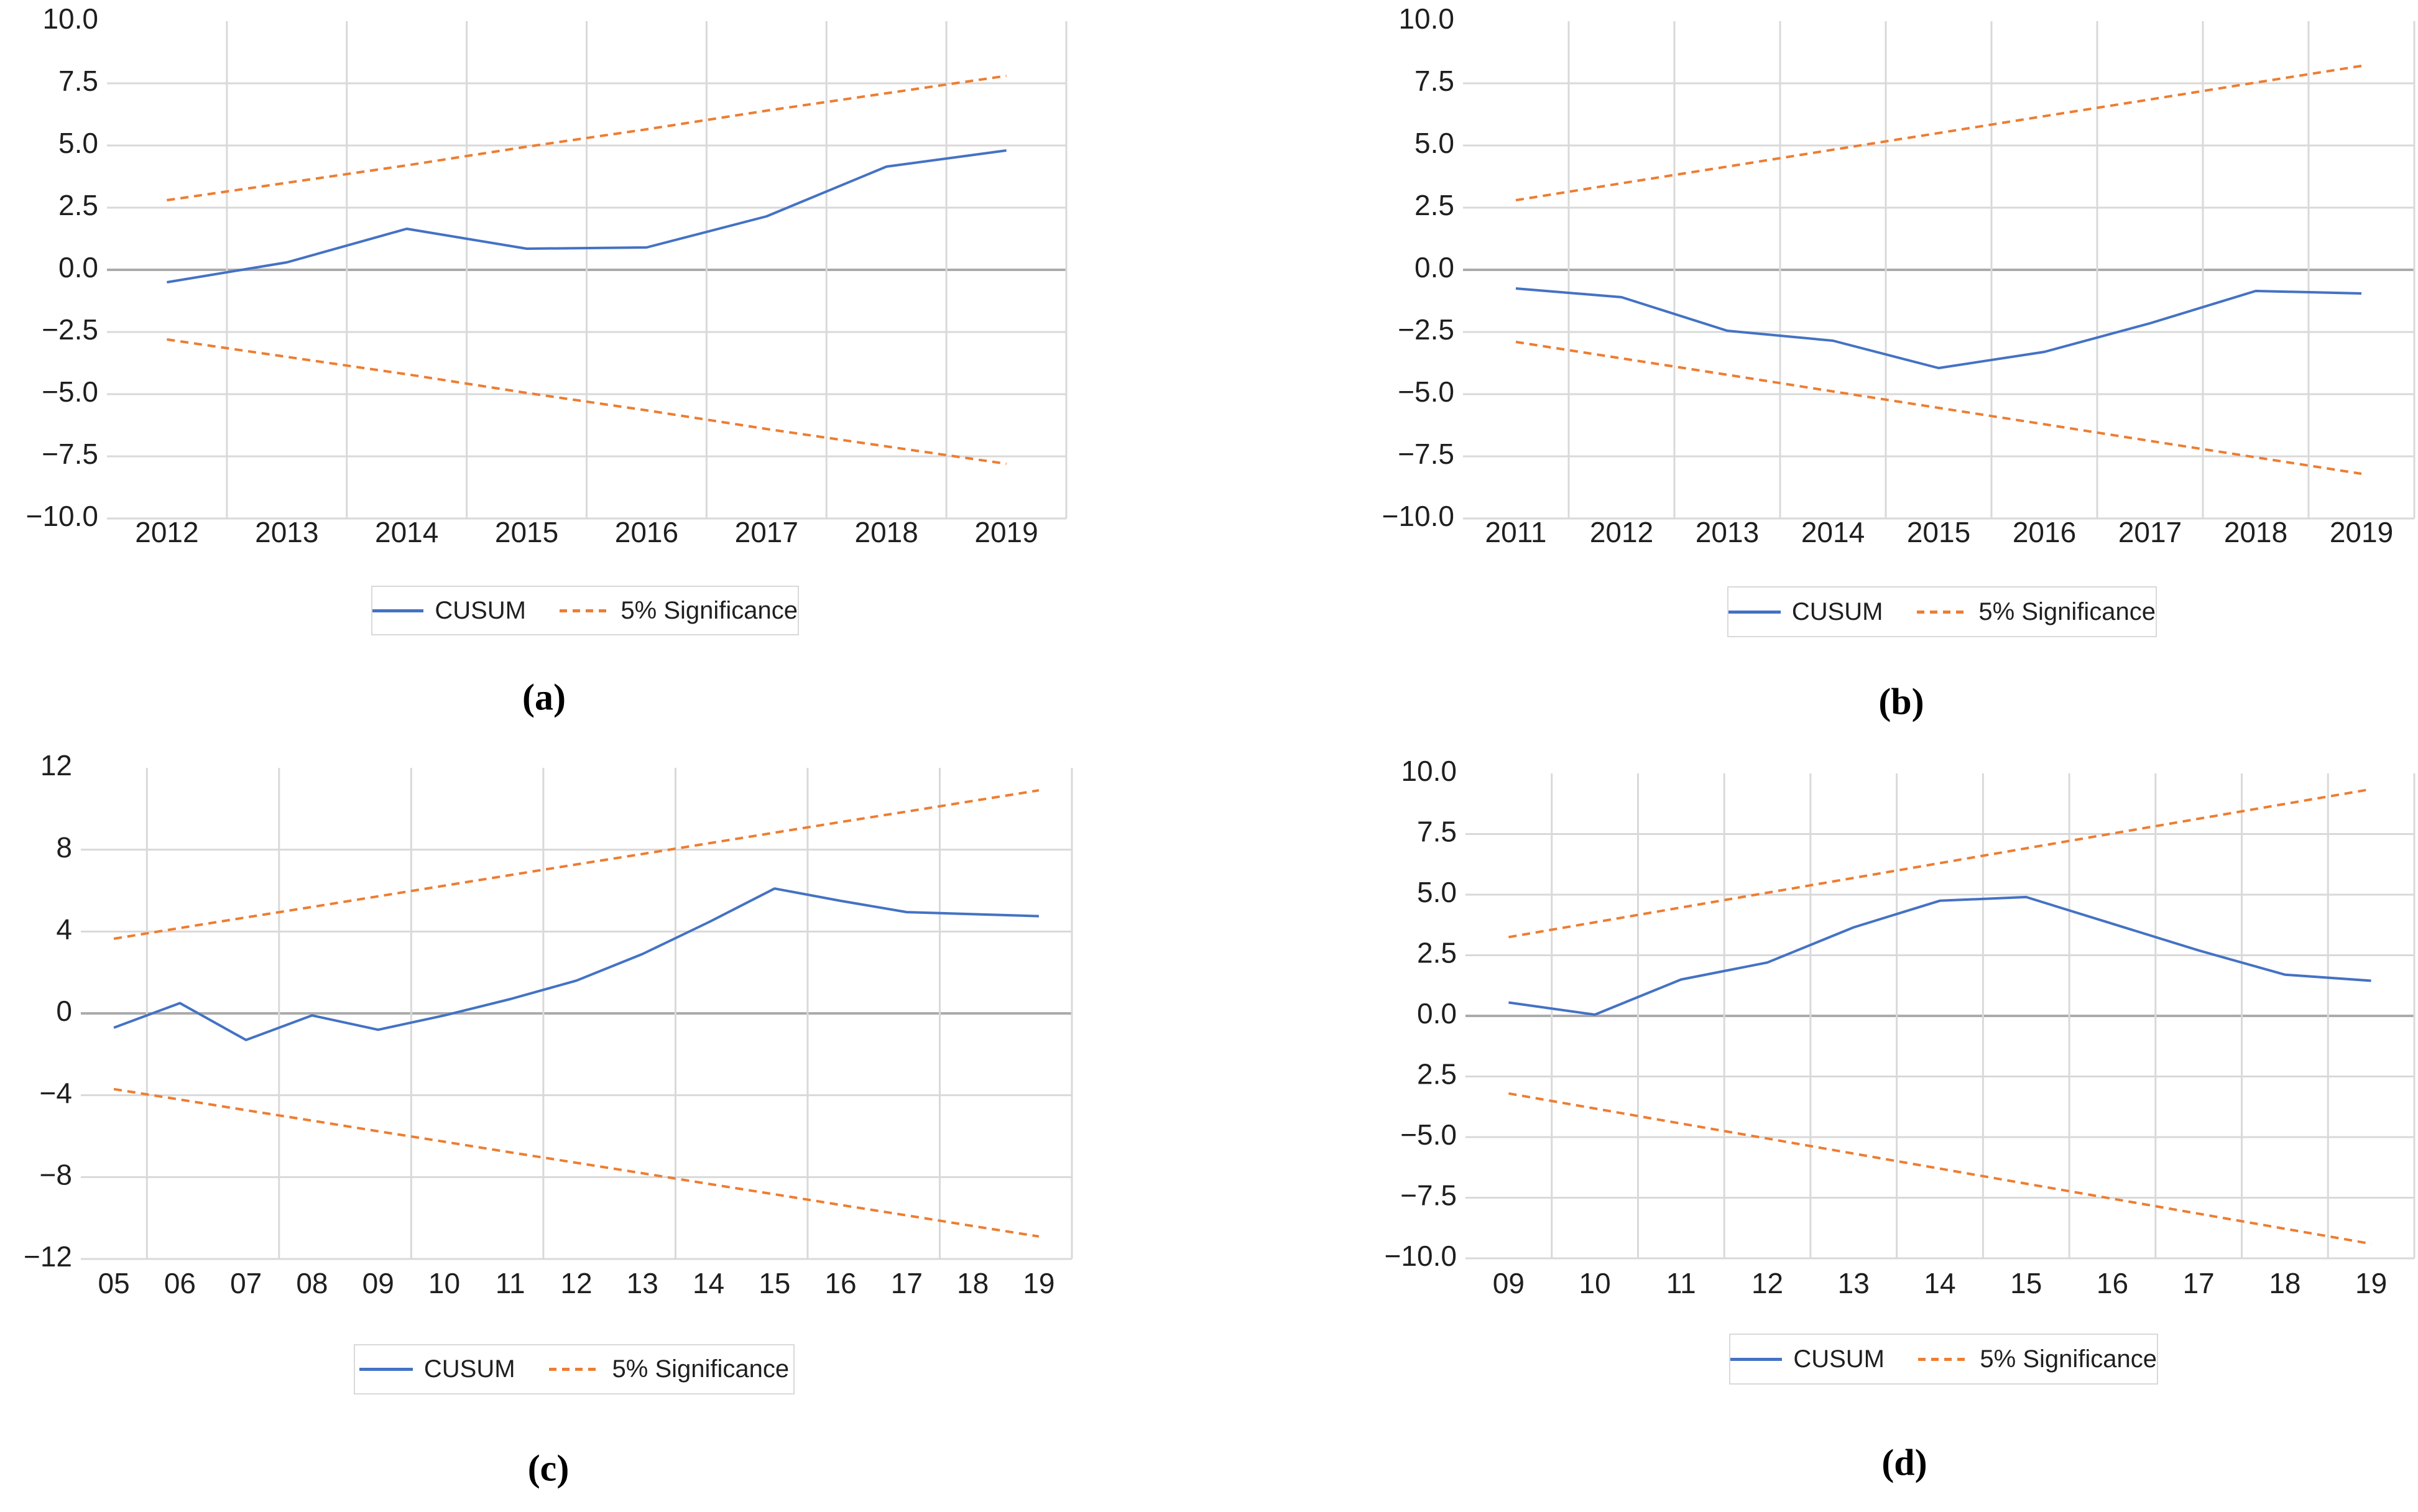 The width and height of the screenshot is (2418, 1512). What do you see at coordinates (576, 1283) in the screenshot?
I see `x-axis-tick-label: 12` at bounding box center [576, 1283].